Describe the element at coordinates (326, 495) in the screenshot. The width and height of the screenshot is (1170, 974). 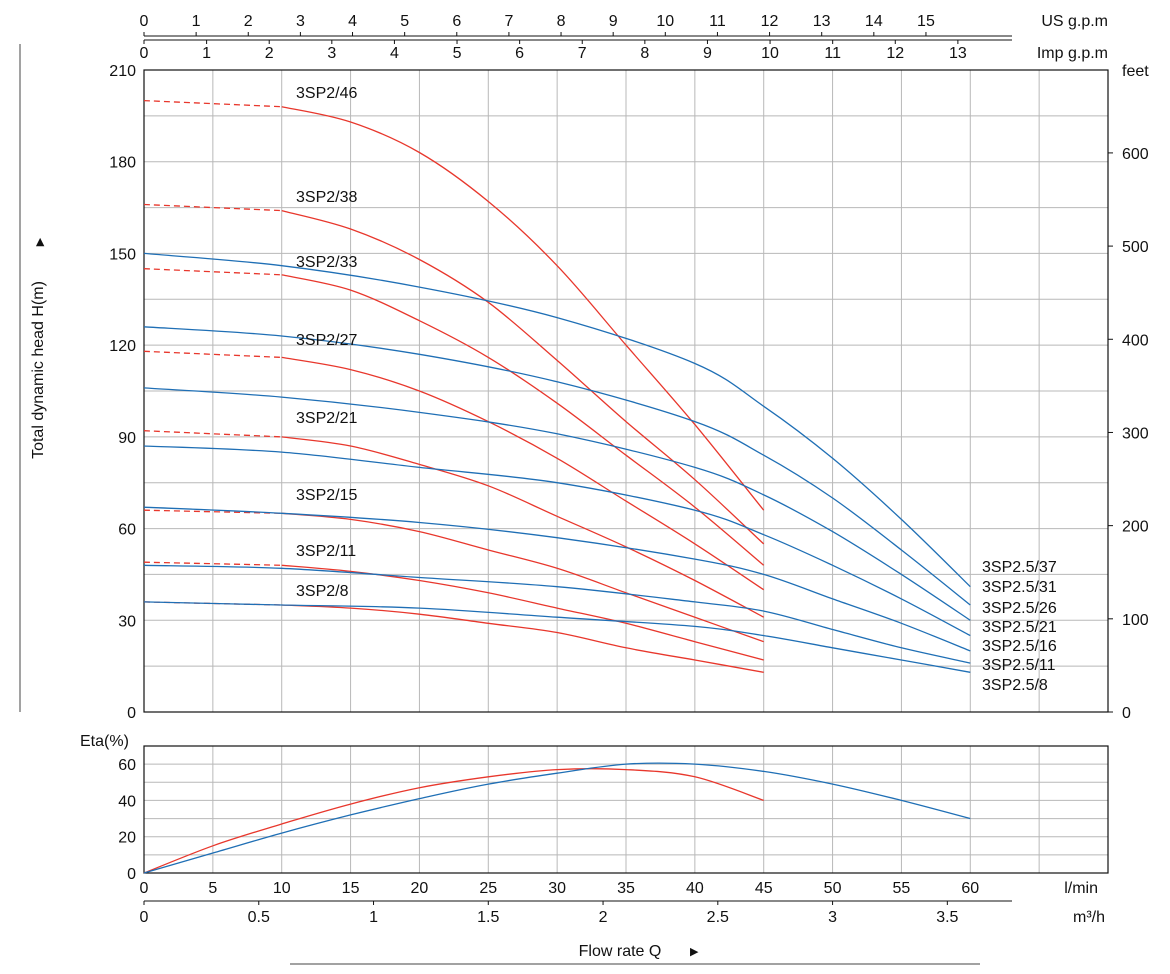
I see `series-label: 3SP2/15` at that location.